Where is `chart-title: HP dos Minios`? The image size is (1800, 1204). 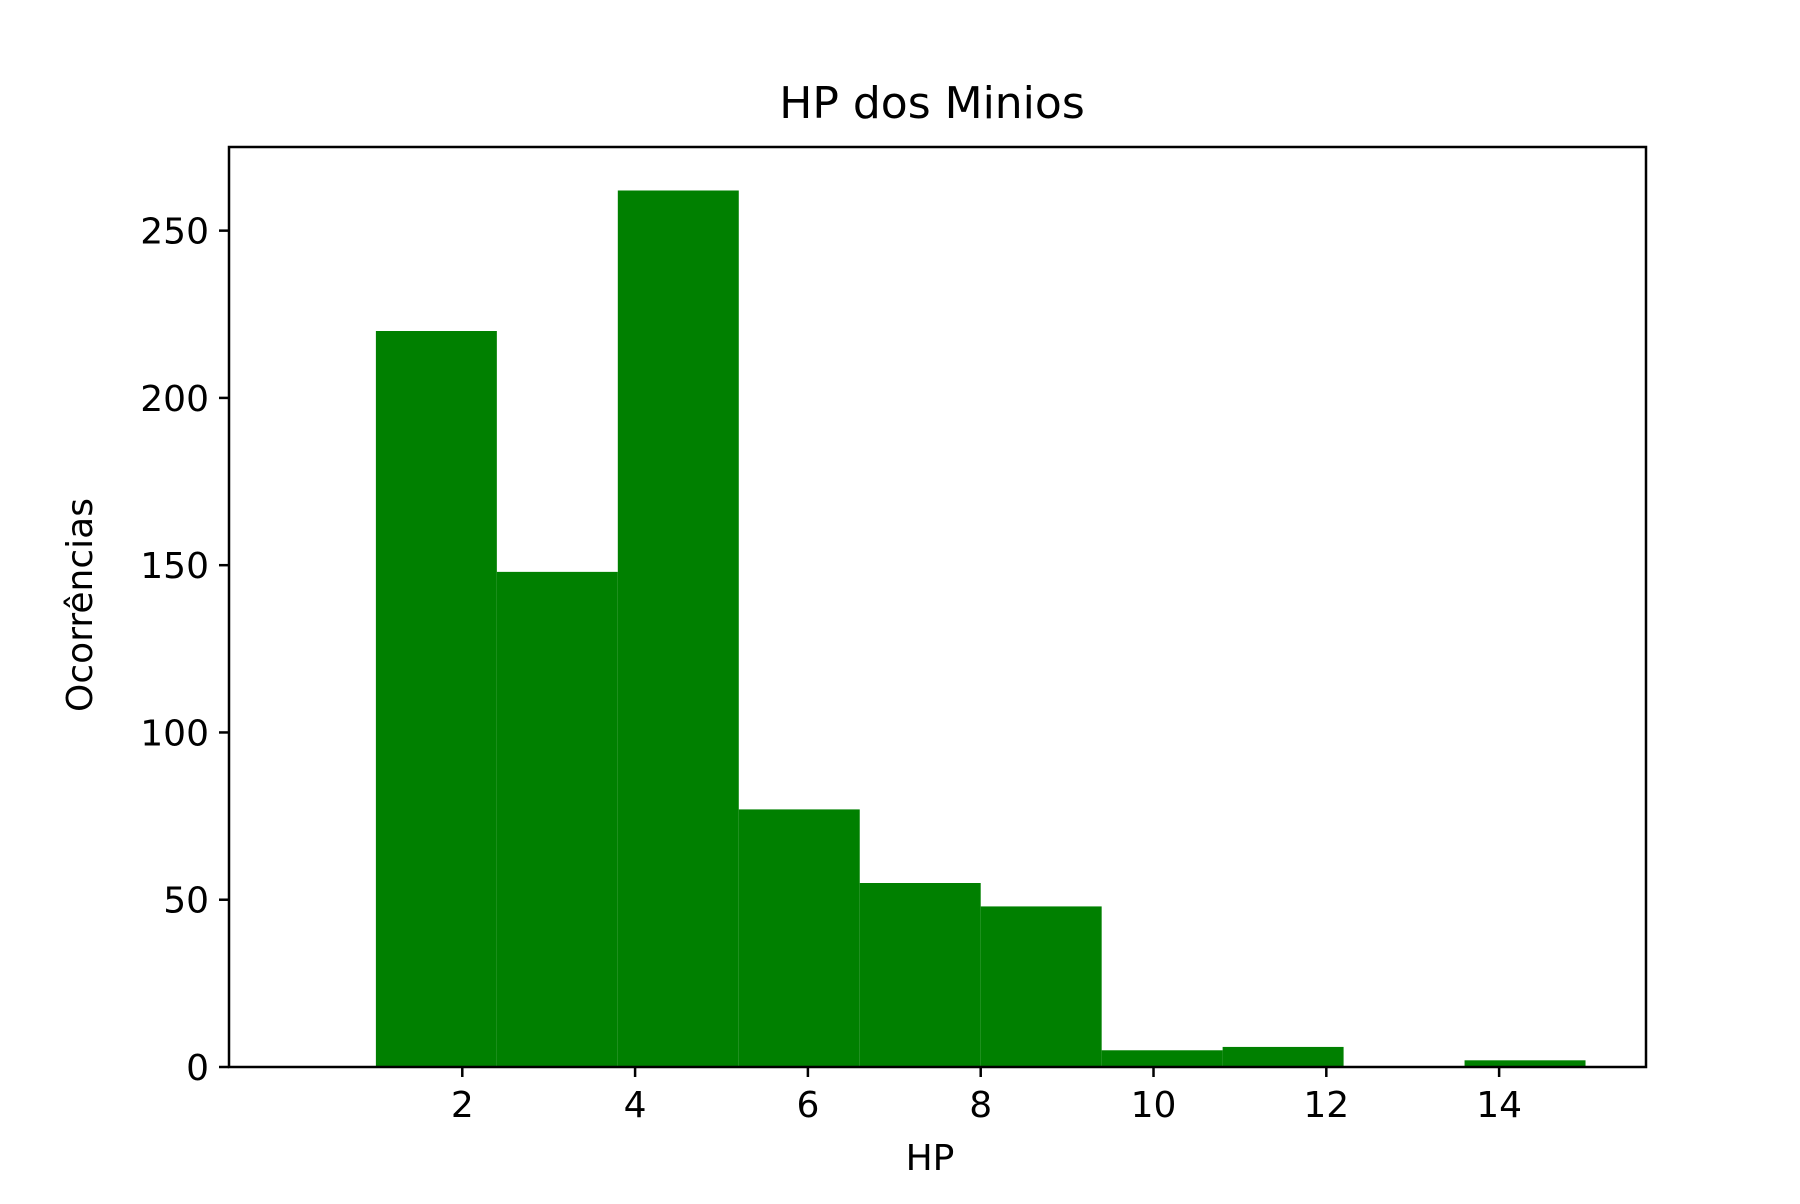
chart-title: HP dos Minios is located at coordinates (932, 103).